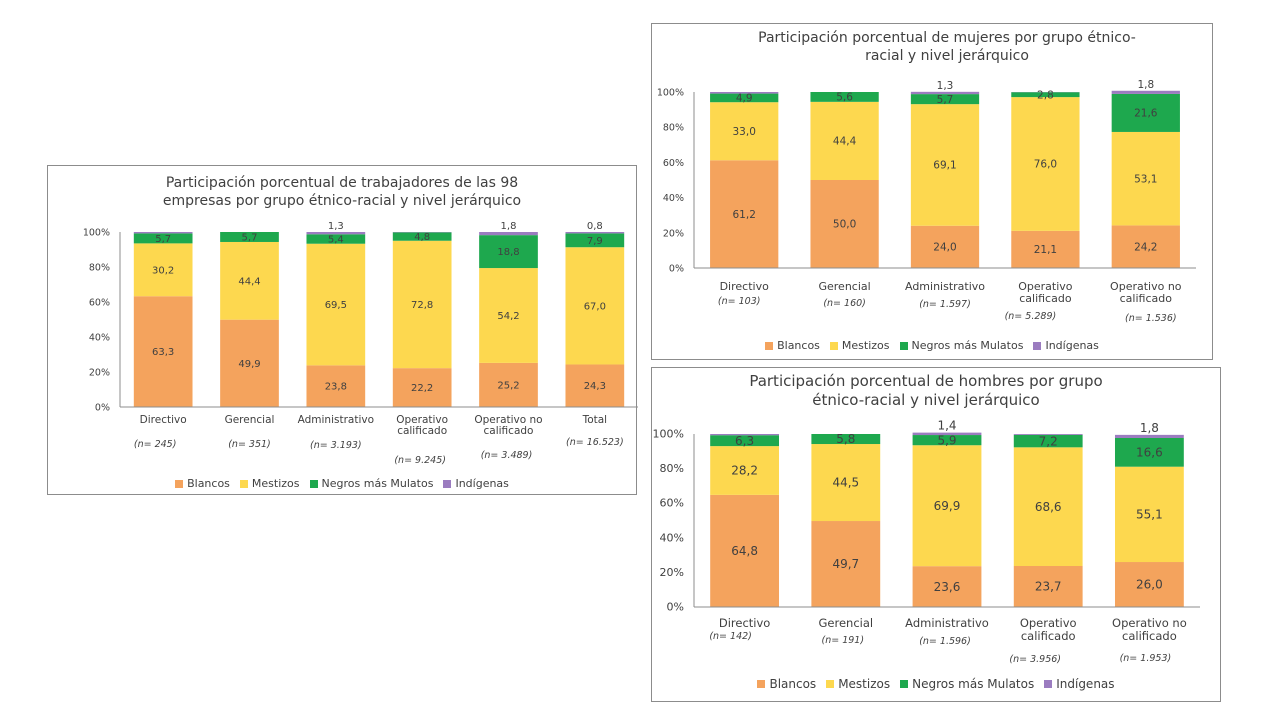 The image size is (1280, 720). Describe the element at coordinates (508, 385) in the screenshot. I see `data-label-blancos: 25,2` at that location.